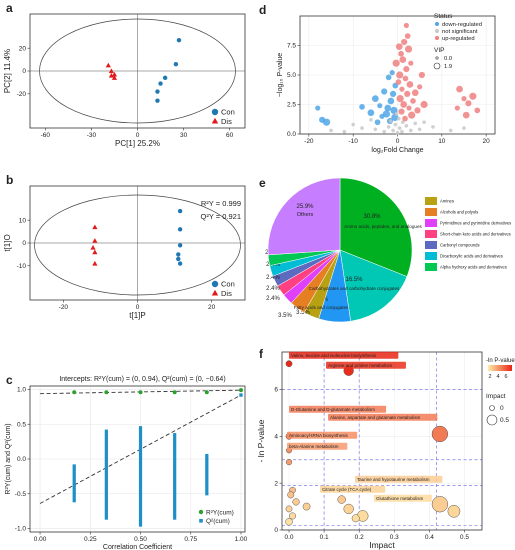  What do you see at coordinates (288, 537) in the screenshot?
I see `impact-x-tick-label: 0.0` at bounding box center [288, 537].